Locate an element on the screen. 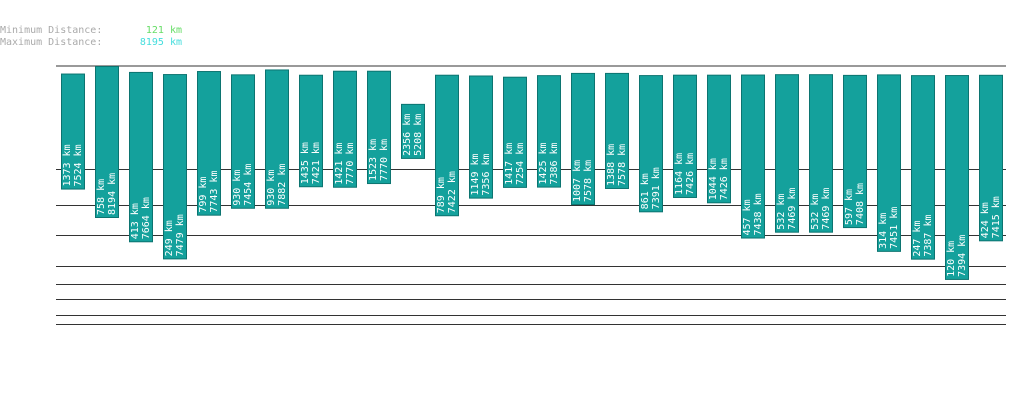  min-label: 413 km is located at coordinates (135, 221).